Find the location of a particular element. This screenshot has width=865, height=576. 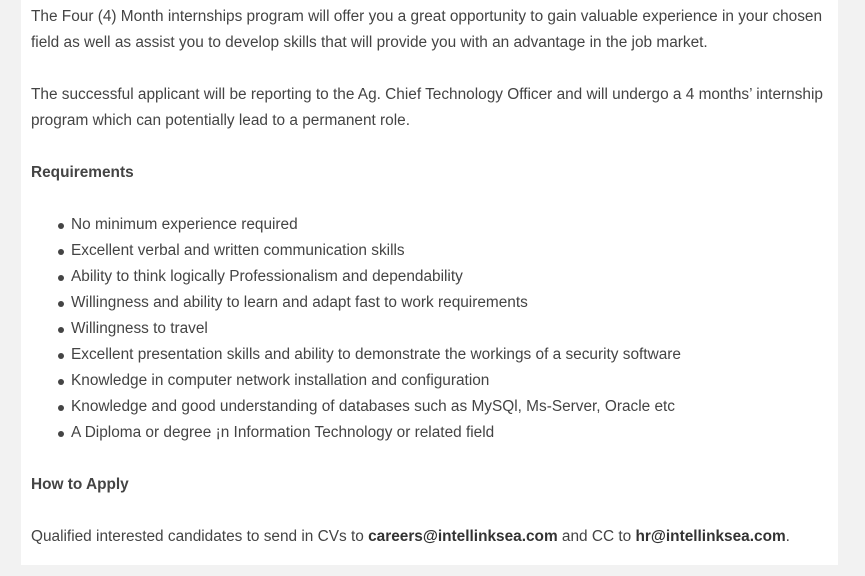

apply-text-middle: and CC to is located at coordinates (596, 536).